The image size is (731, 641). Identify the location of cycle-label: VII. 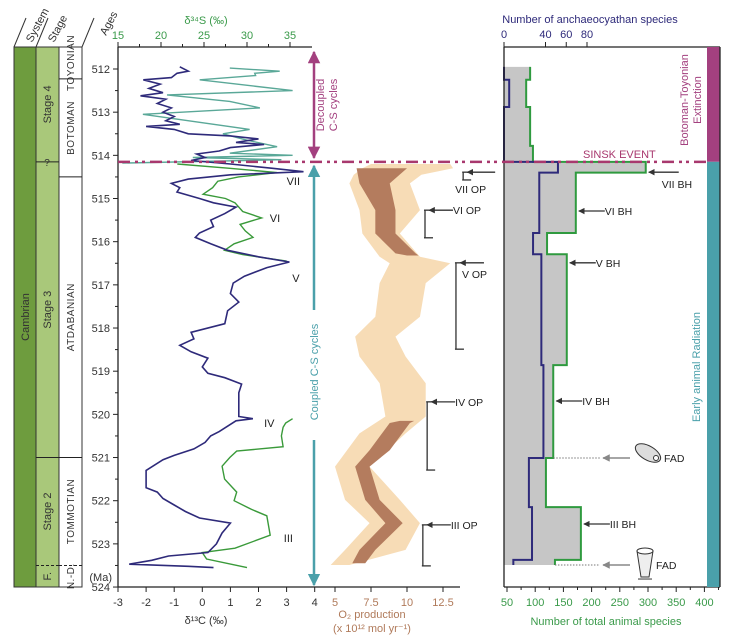
(293, 182).